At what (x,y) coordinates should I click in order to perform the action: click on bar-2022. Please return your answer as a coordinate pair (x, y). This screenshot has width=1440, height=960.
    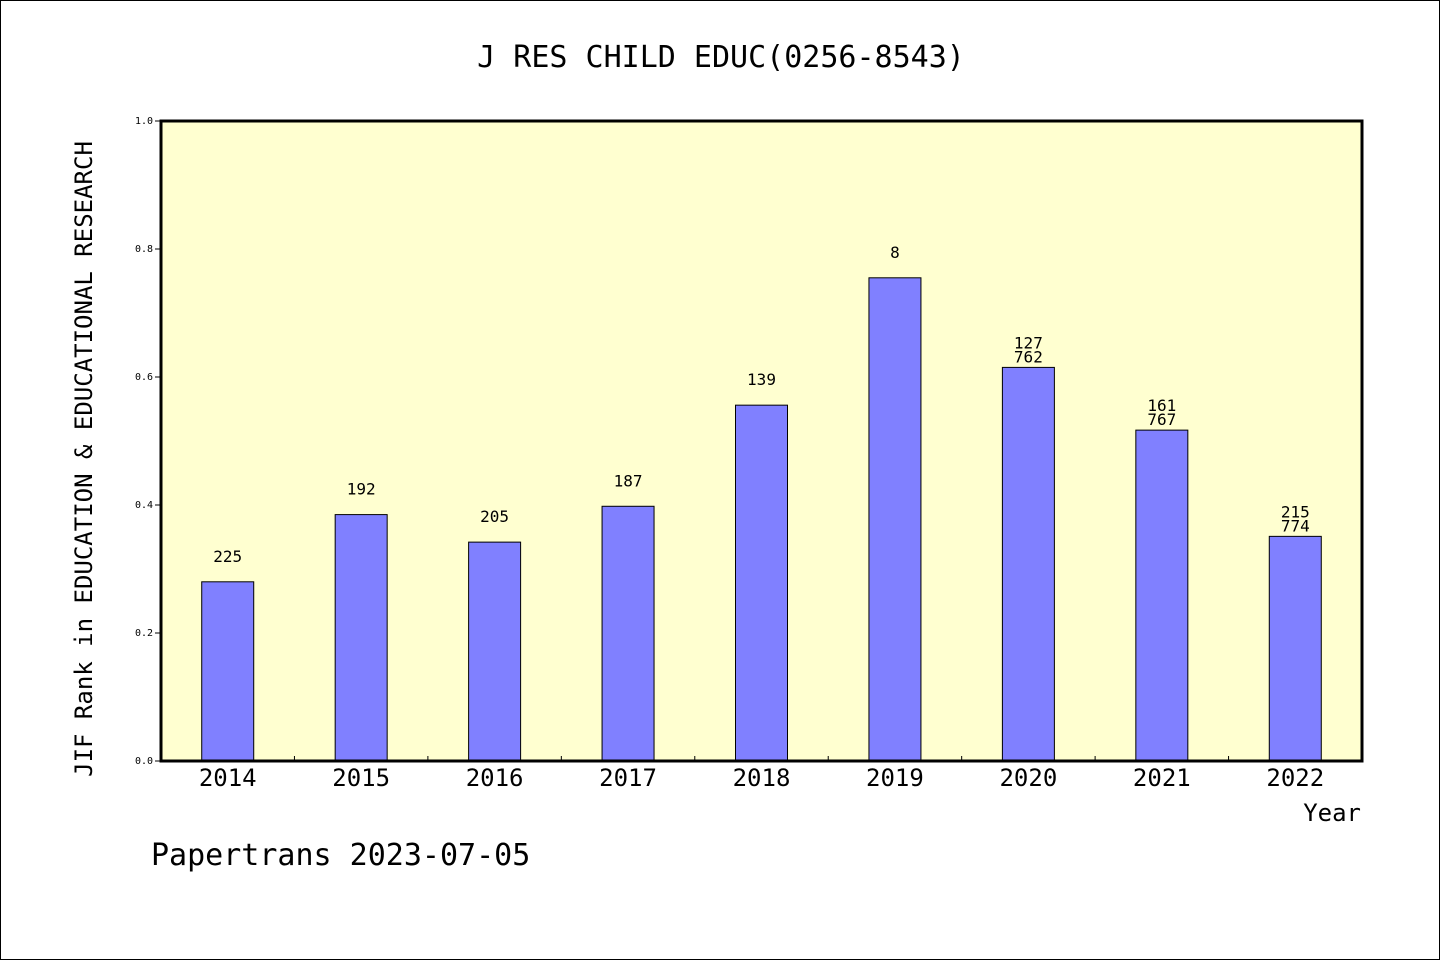
    Looking at the image, I should click on (1295, 648).